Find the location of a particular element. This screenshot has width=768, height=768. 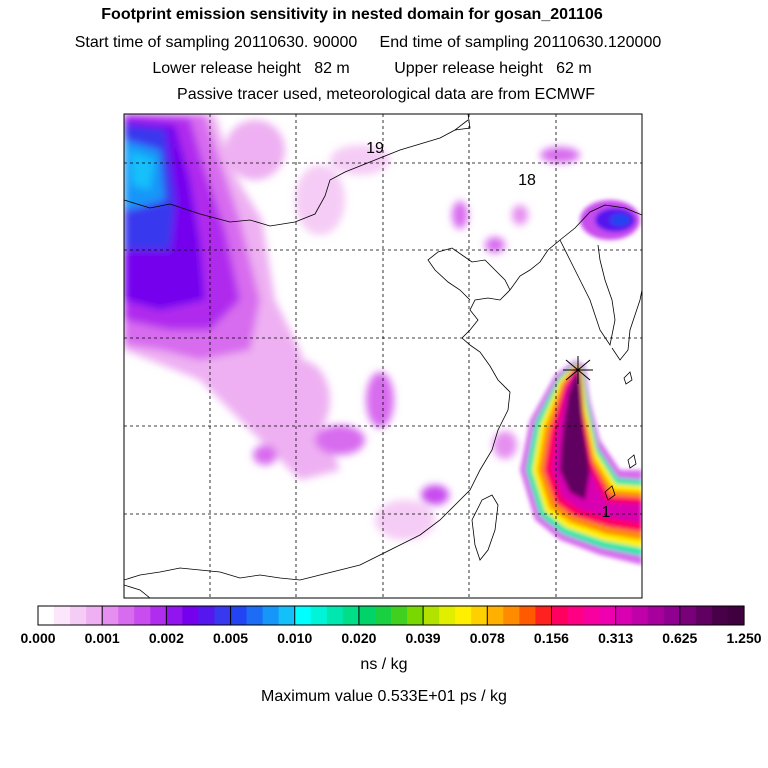

end-time: End time of sampling 20110630.120000 is located at coordinates (520, 42).